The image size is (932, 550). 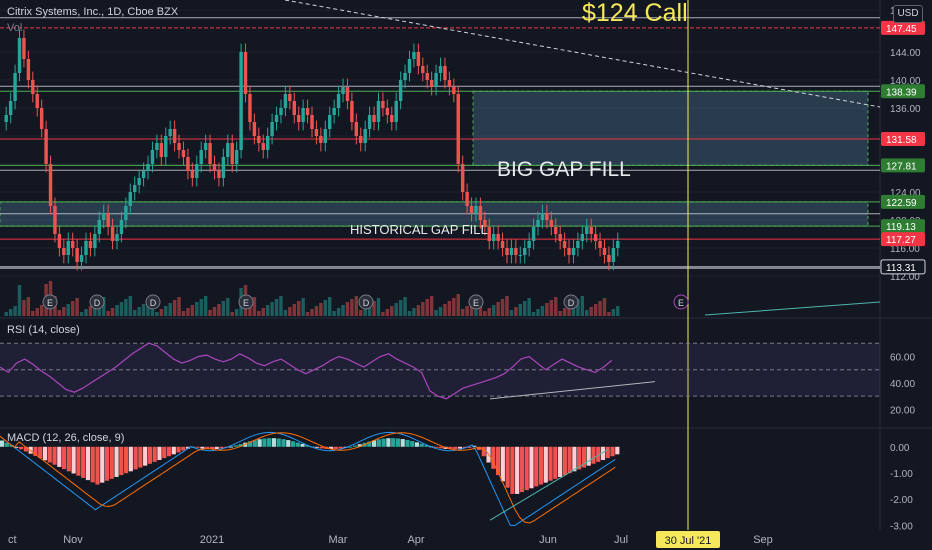 I want to click on macd-tick-label: -1.00, so click(x=901, y=474).